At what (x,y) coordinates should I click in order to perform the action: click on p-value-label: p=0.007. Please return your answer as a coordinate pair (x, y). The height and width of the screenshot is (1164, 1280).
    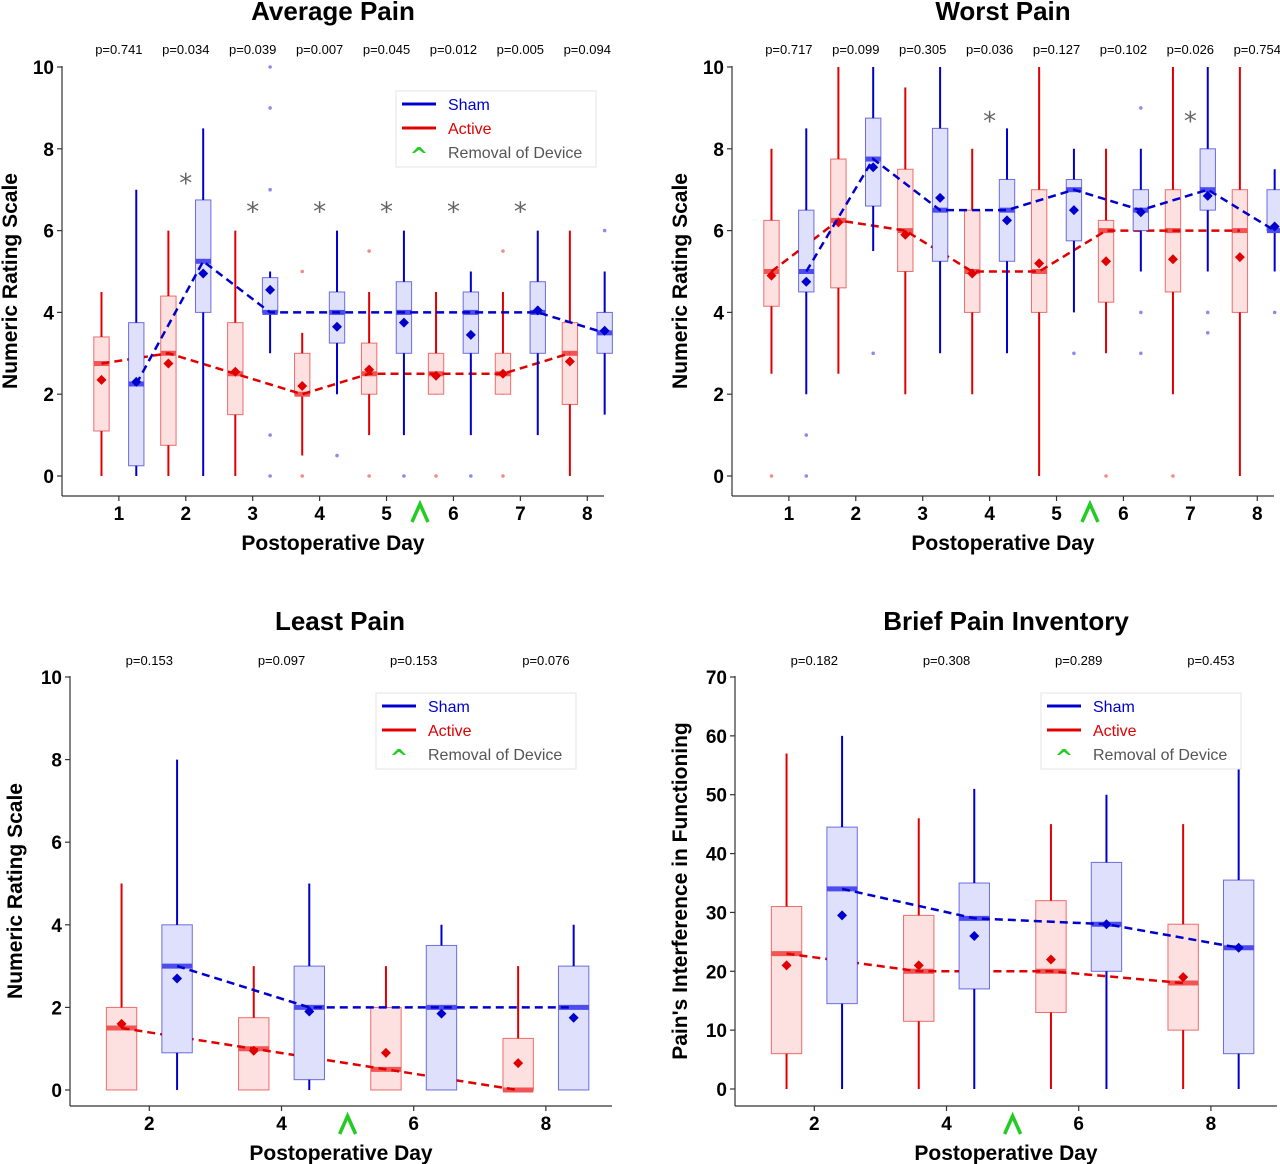
    Looking at the image, I should click on (319, 49).